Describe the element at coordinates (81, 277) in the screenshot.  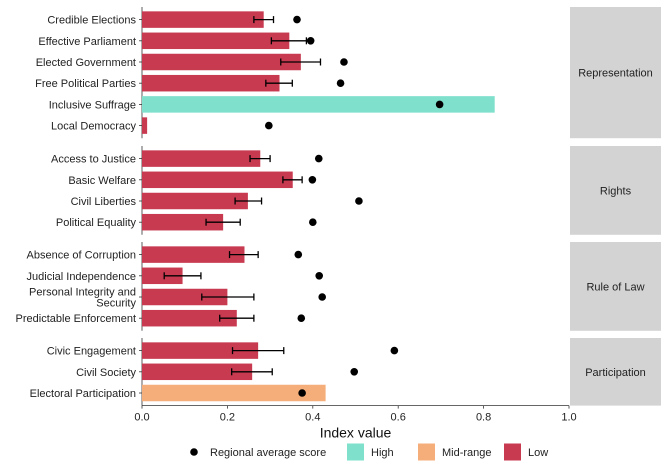
I see `category-label: Judicial Independence` at that location.